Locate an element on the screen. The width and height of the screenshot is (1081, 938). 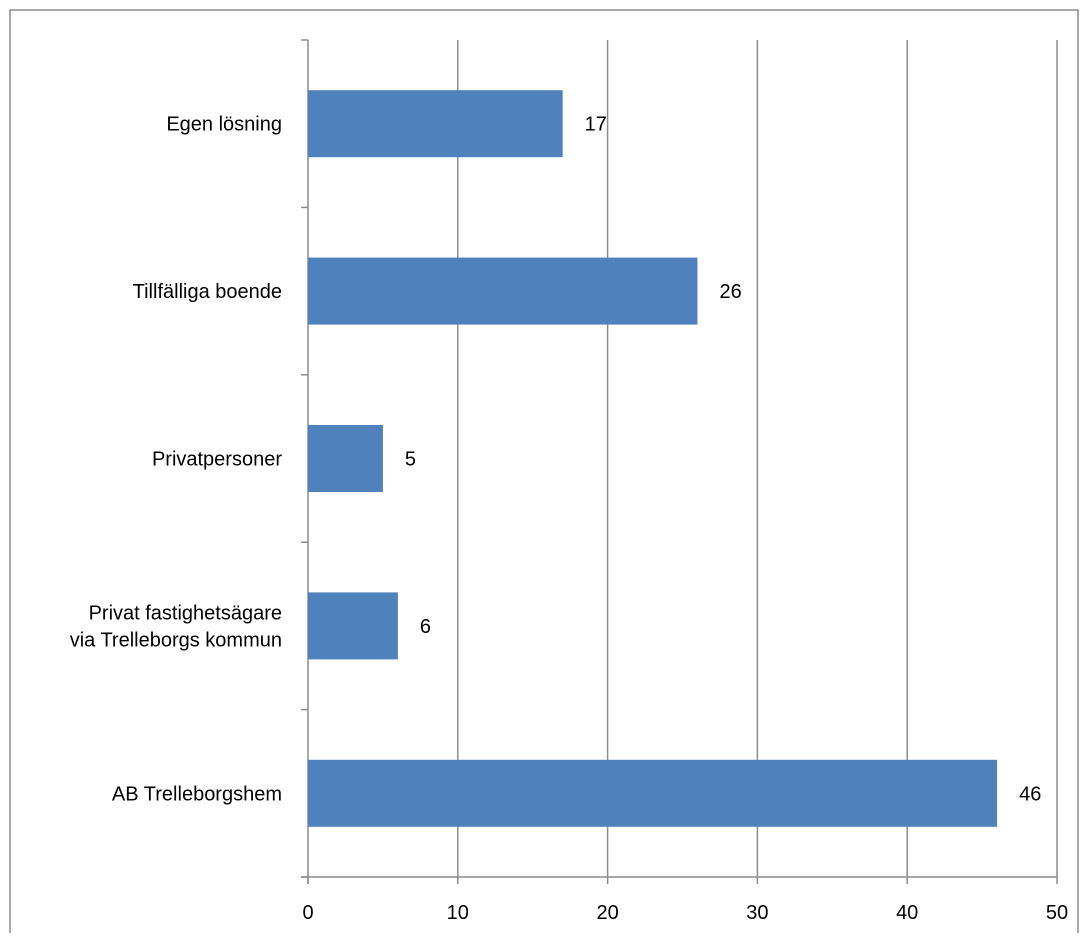
x-tick-label-10: 10 is located at coordinates (458, 913).